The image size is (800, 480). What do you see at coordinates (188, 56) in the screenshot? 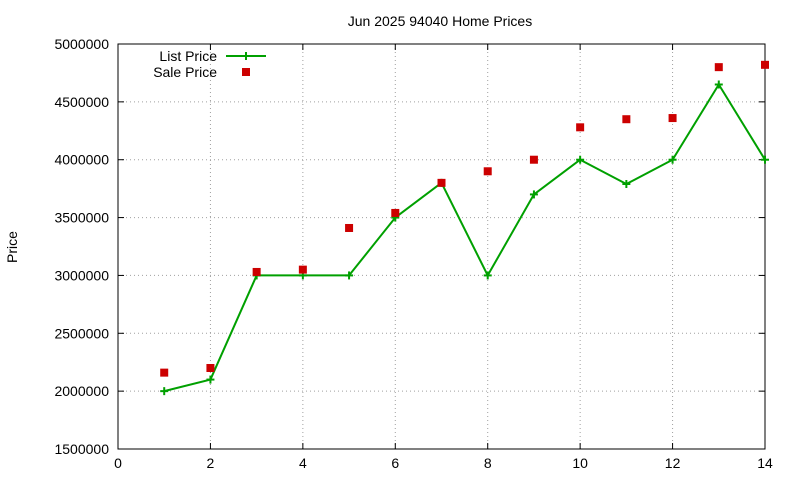
I see `legend-label: List Price` at bounding box center [188, 56].